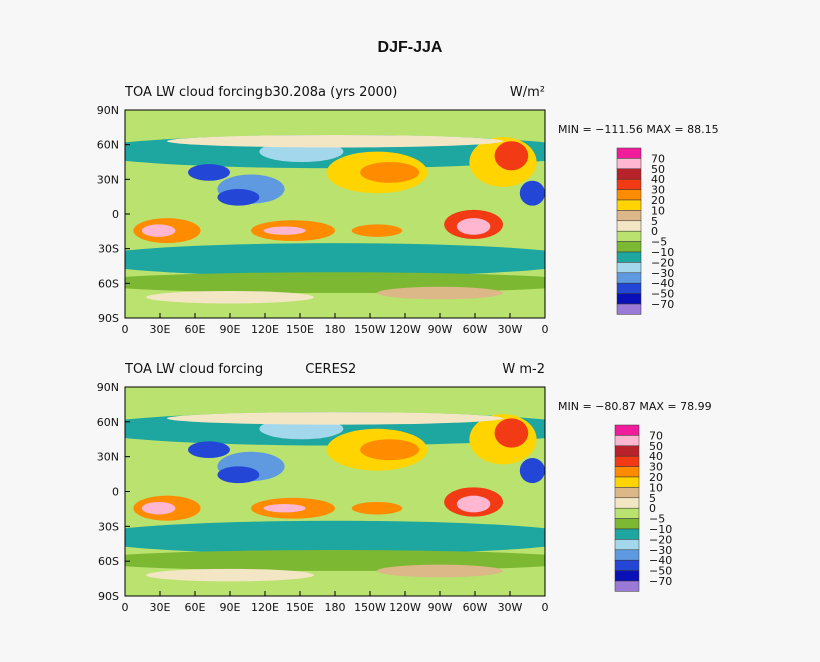 The height and width of the screenshot is (662, 820). I want to click on y-tick-label: 60N, so click(108, 422).